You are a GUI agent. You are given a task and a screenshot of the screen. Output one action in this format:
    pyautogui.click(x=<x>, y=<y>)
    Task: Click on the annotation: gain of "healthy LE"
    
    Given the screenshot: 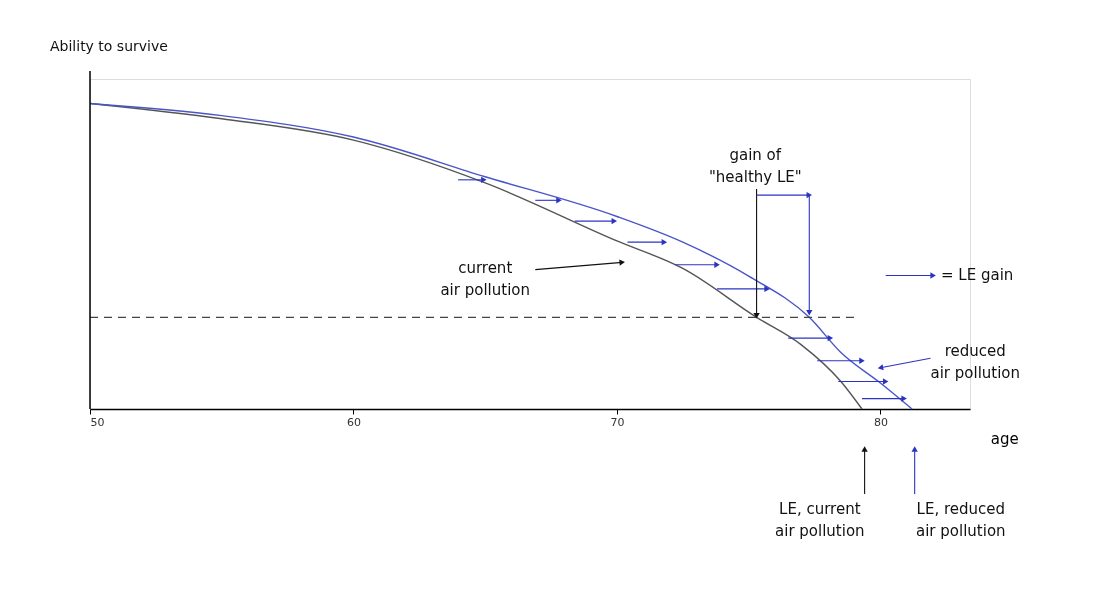 What is the action you would take?
    pyautogui.click(x=755, y=166)
    